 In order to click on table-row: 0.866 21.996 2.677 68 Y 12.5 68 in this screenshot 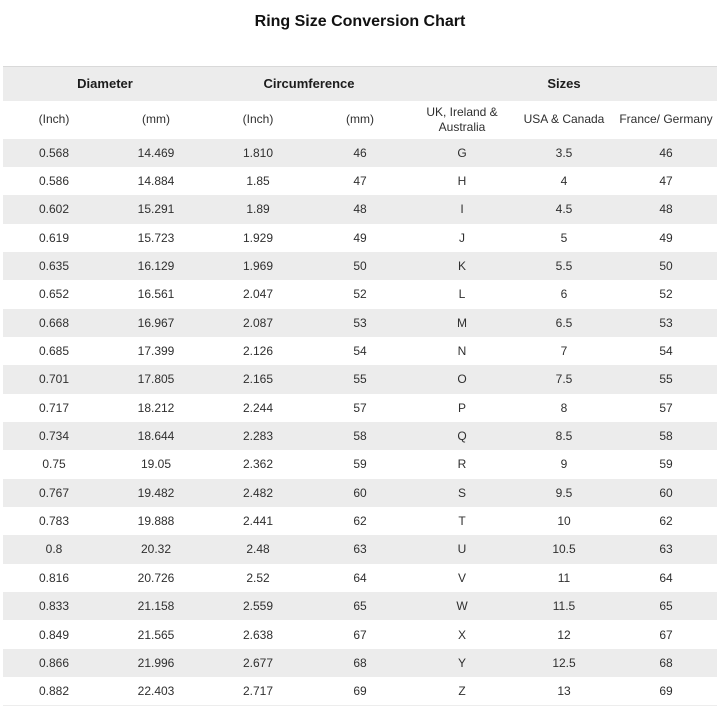, I will do `click(360, 663)`.